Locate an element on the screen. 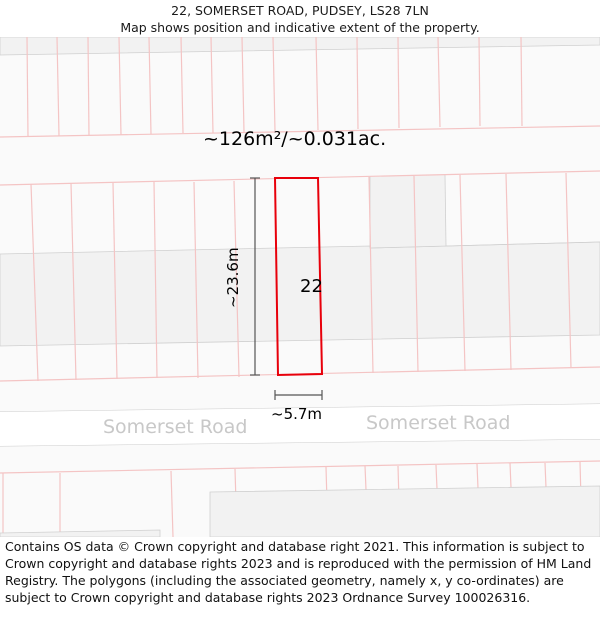 The width and height of the screenshot is (600, 625). plot-number-label: 22 is located at coordinates (311, 286).